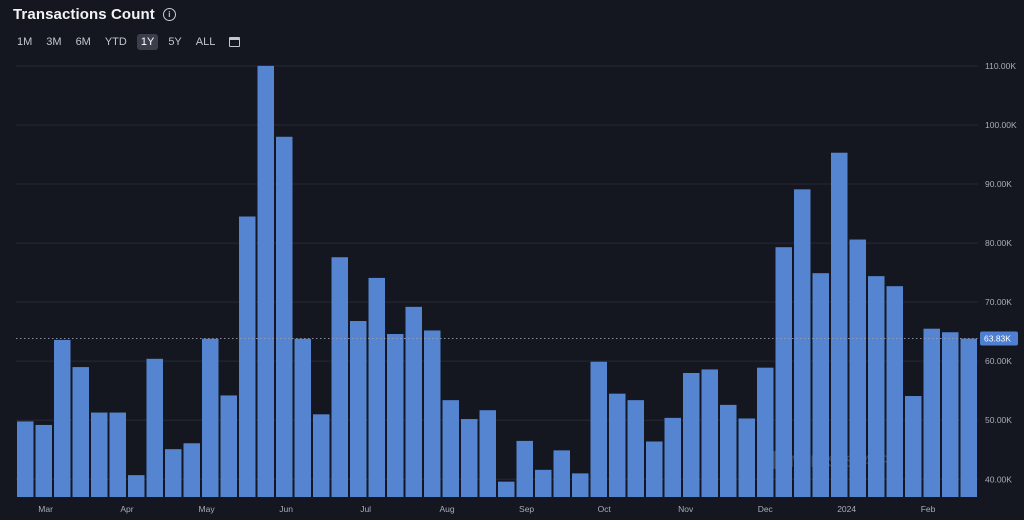  I want to click on chart-title: Transactions Count, so click(84, 14).